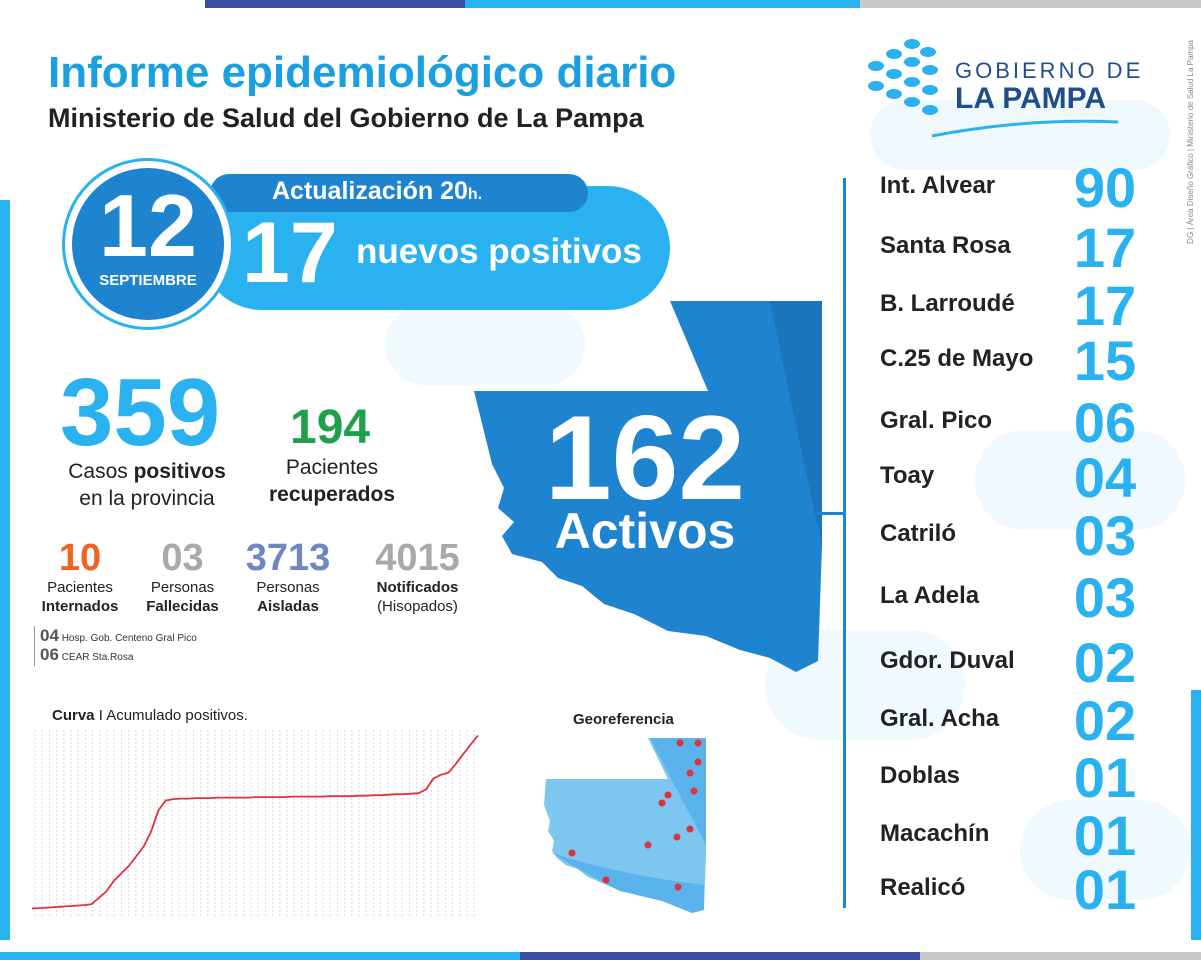 This screenshot has height=960, width=1201. Describe the element at coordinates (945, 245) in the screenshot. I see `locality-name: Santa Rosa` at that location.